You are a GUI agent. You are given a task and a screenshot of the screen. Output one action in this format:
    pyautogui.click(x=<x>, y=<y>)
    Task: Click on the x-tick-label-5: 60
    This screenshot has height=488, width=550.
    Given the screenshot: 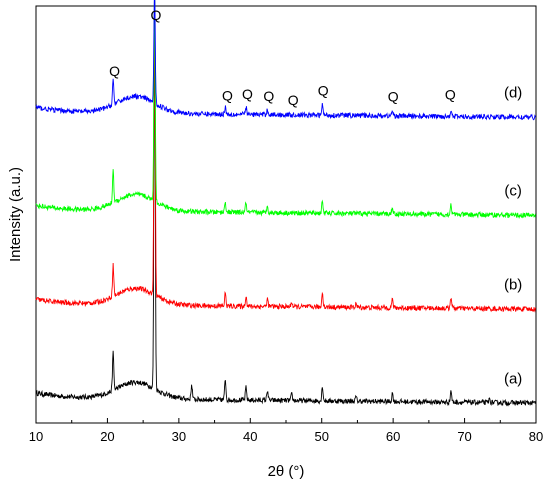 What is the action you would take?
    pyautogui.click(x=393, y=436)
    